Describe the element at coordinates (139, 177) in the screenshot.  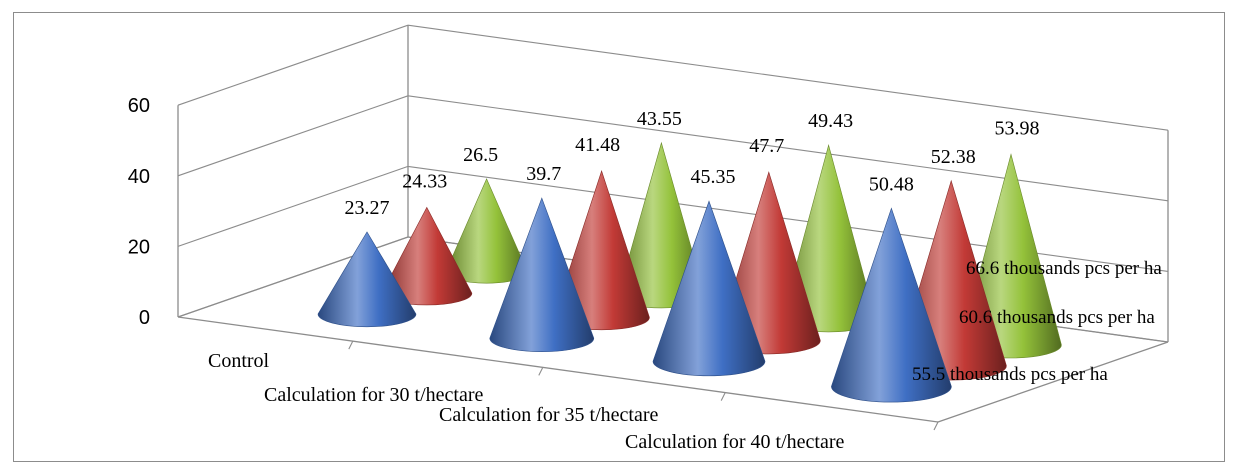
I see `y-tick-label-2: 40` at that location.